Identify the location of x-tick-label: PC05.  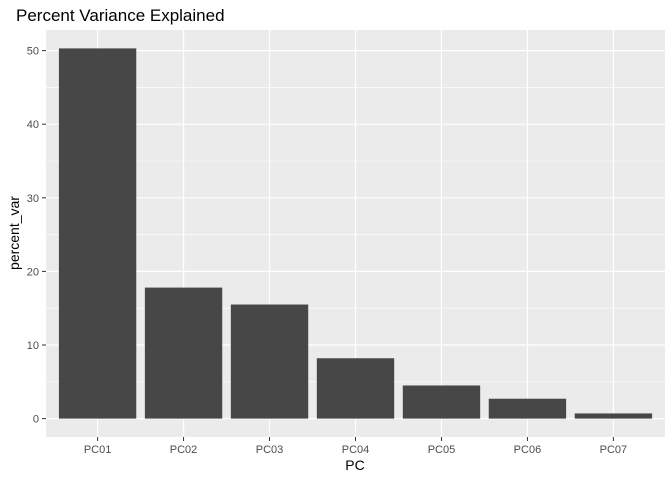
(442, 450).